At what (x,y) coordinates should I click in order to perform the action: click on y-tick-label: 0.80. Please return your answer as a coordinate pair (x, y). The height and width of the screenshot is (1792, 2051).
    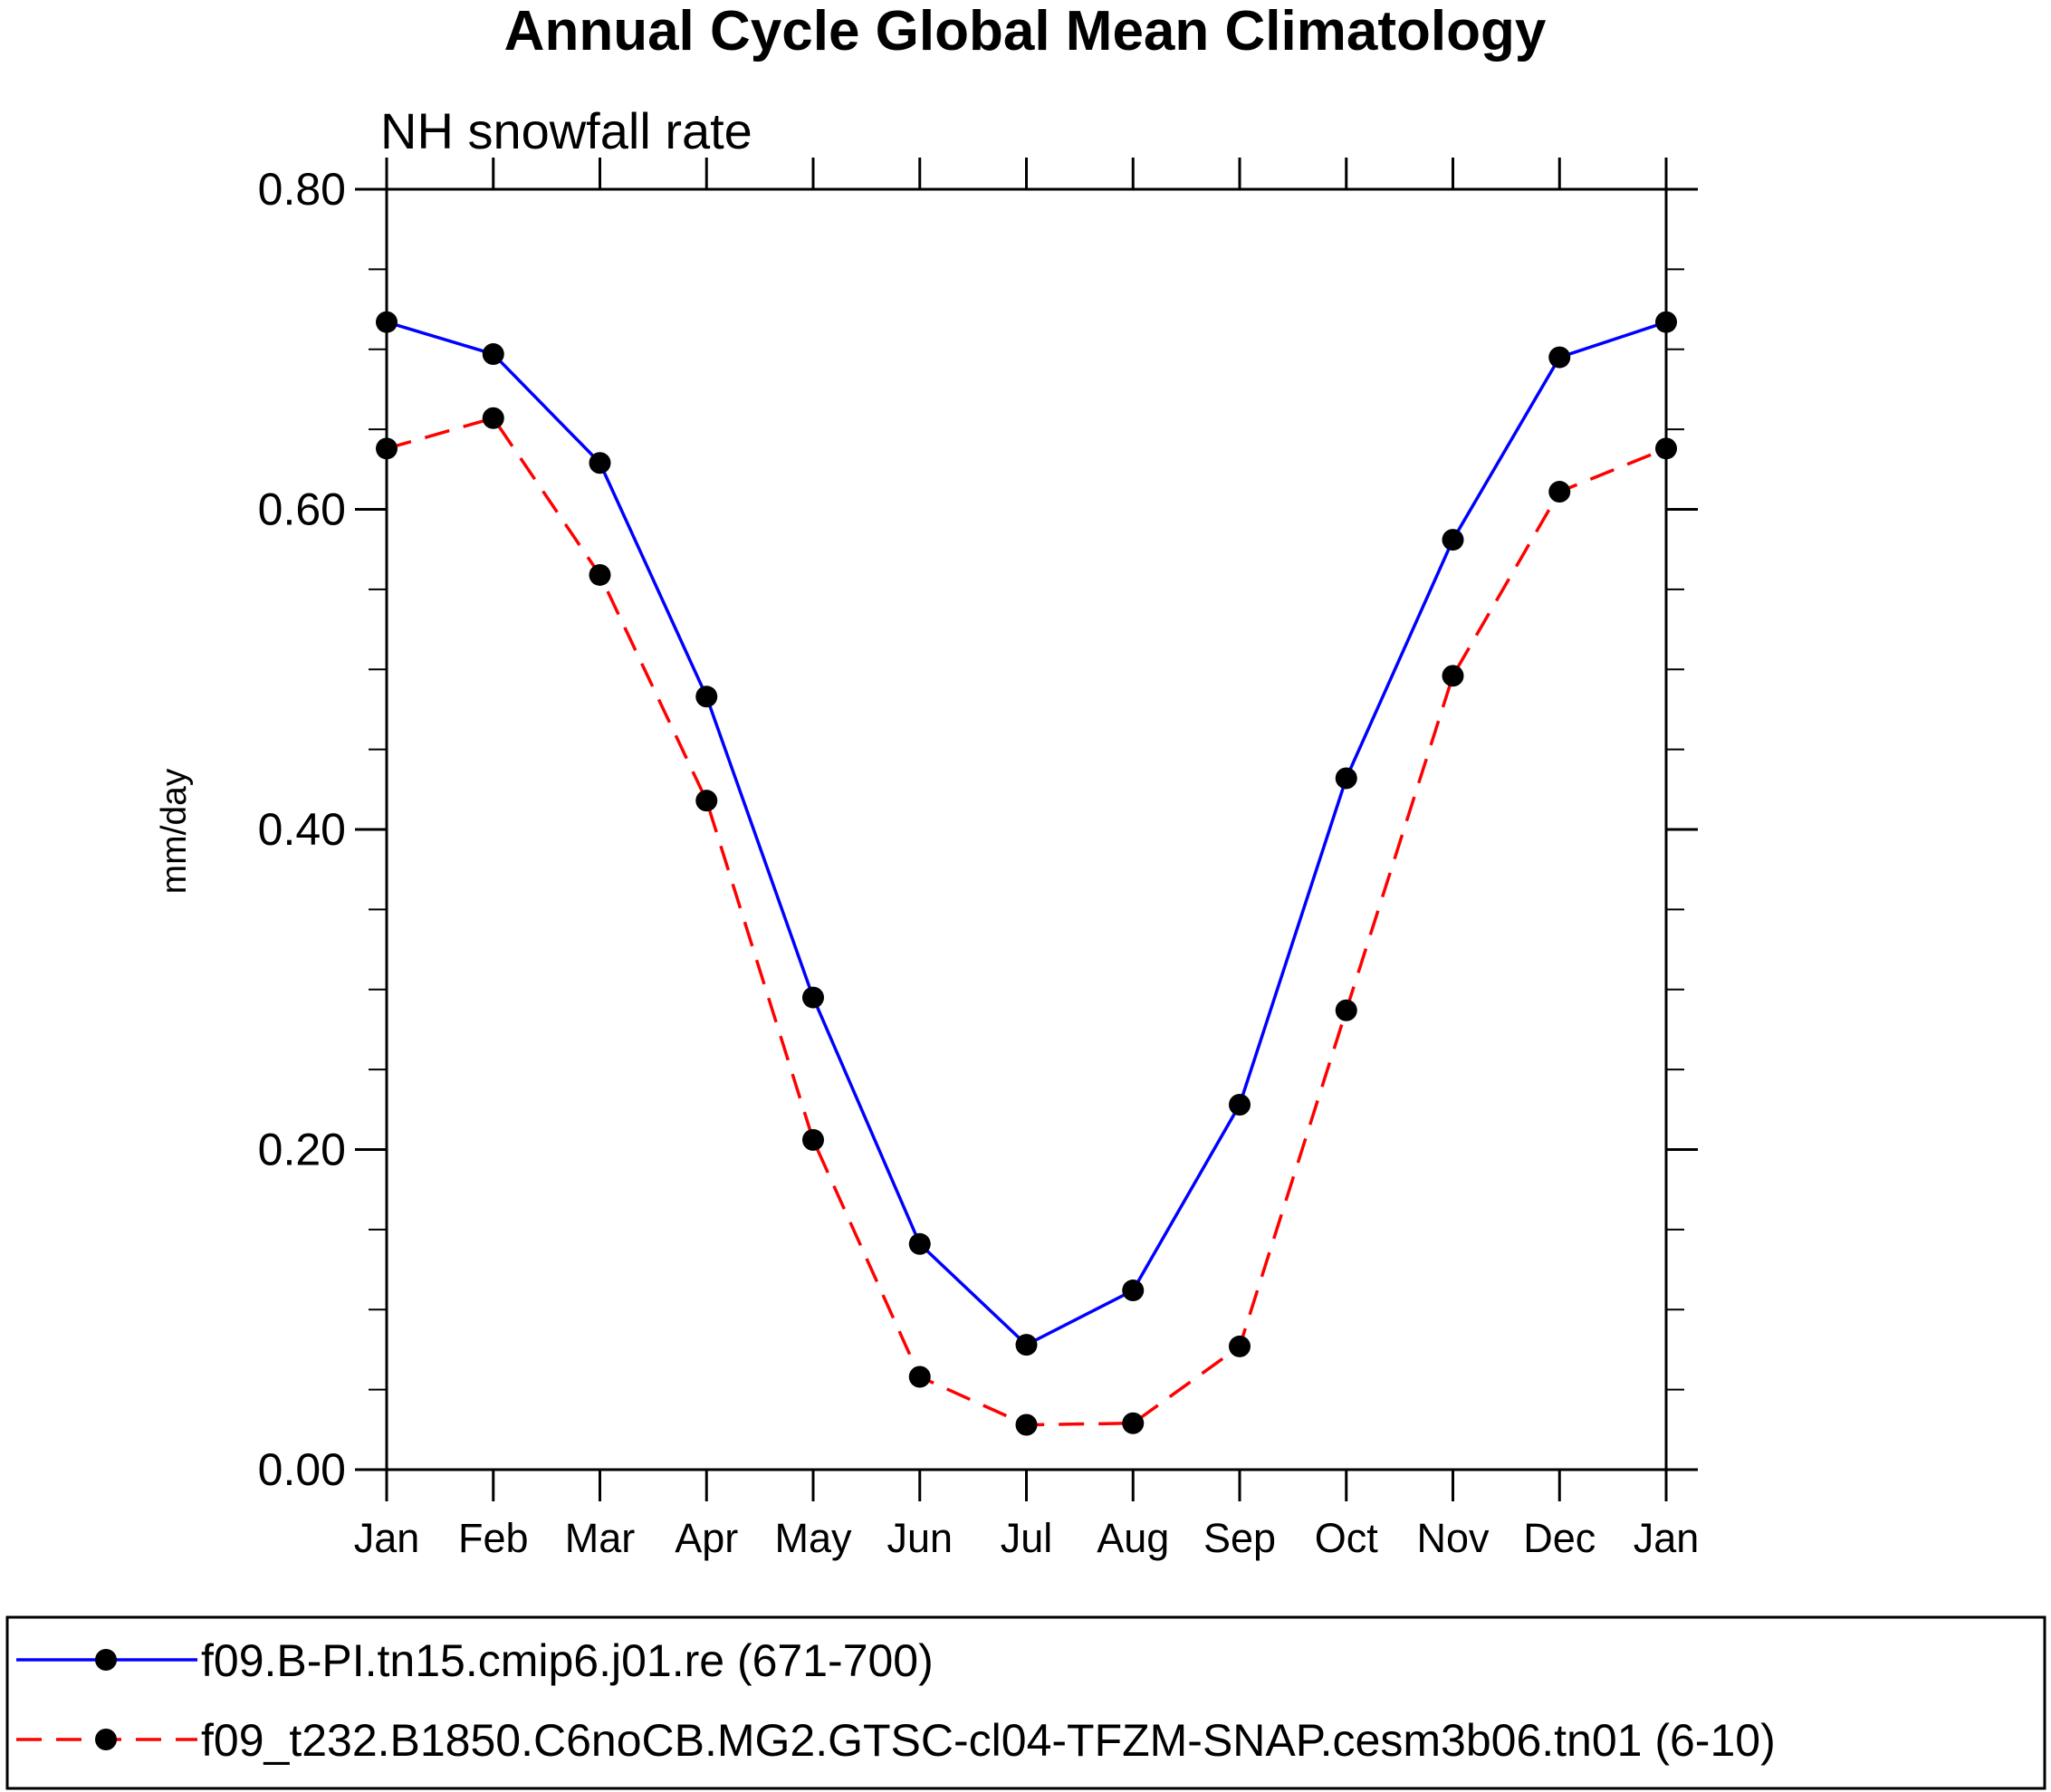
    Looking at the image, I should click on (302, 189).